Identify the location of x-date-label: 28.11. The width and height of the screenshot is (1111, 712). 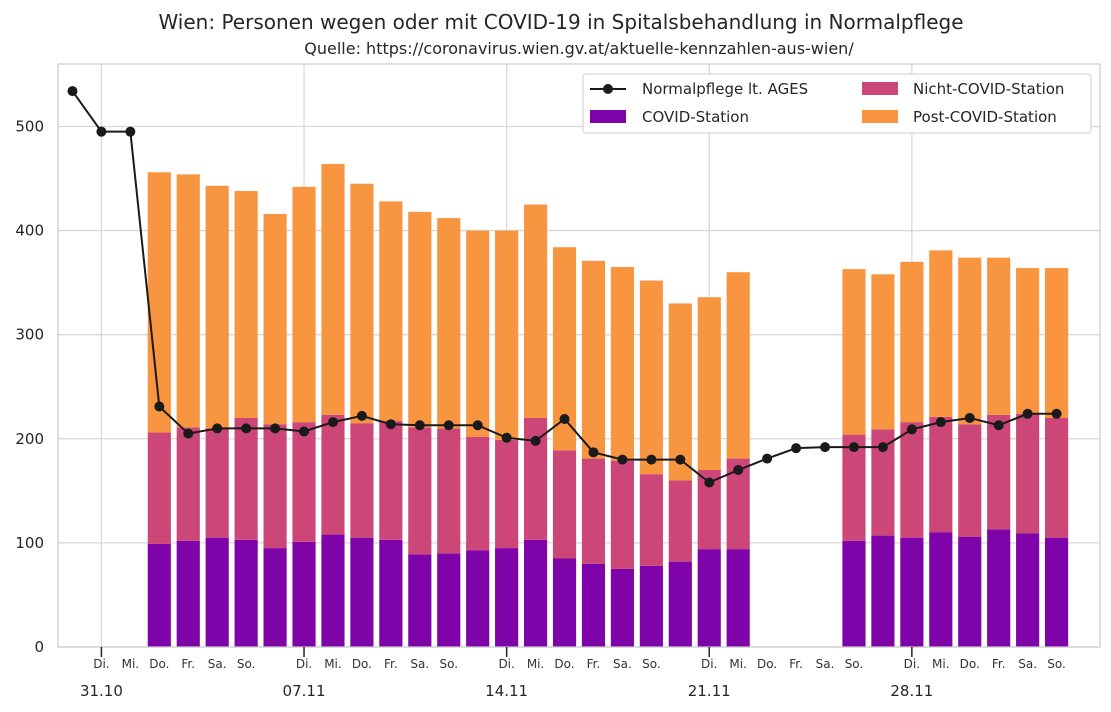
(911, 691).